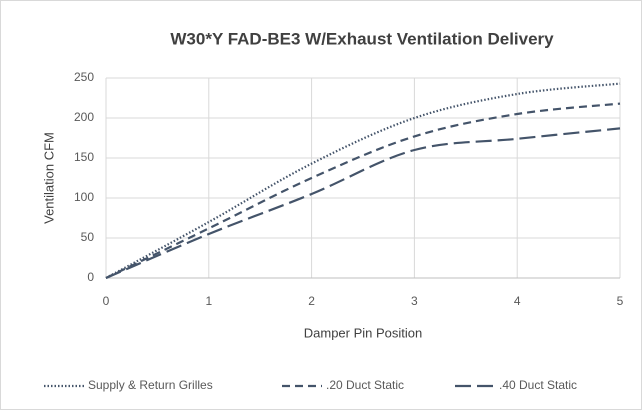  Describe the element at coordinates (88, 237) in the screenshot. I see `y-tick-label: 50` at that location.